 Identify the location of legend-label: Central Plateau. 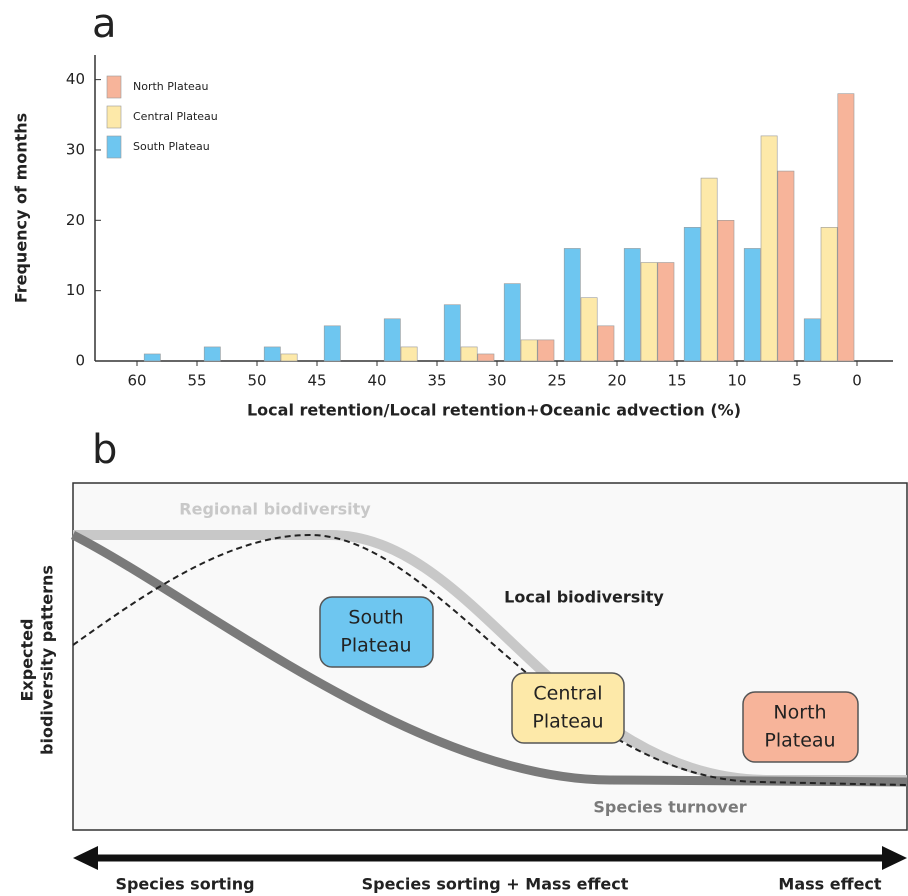
(175, 116).